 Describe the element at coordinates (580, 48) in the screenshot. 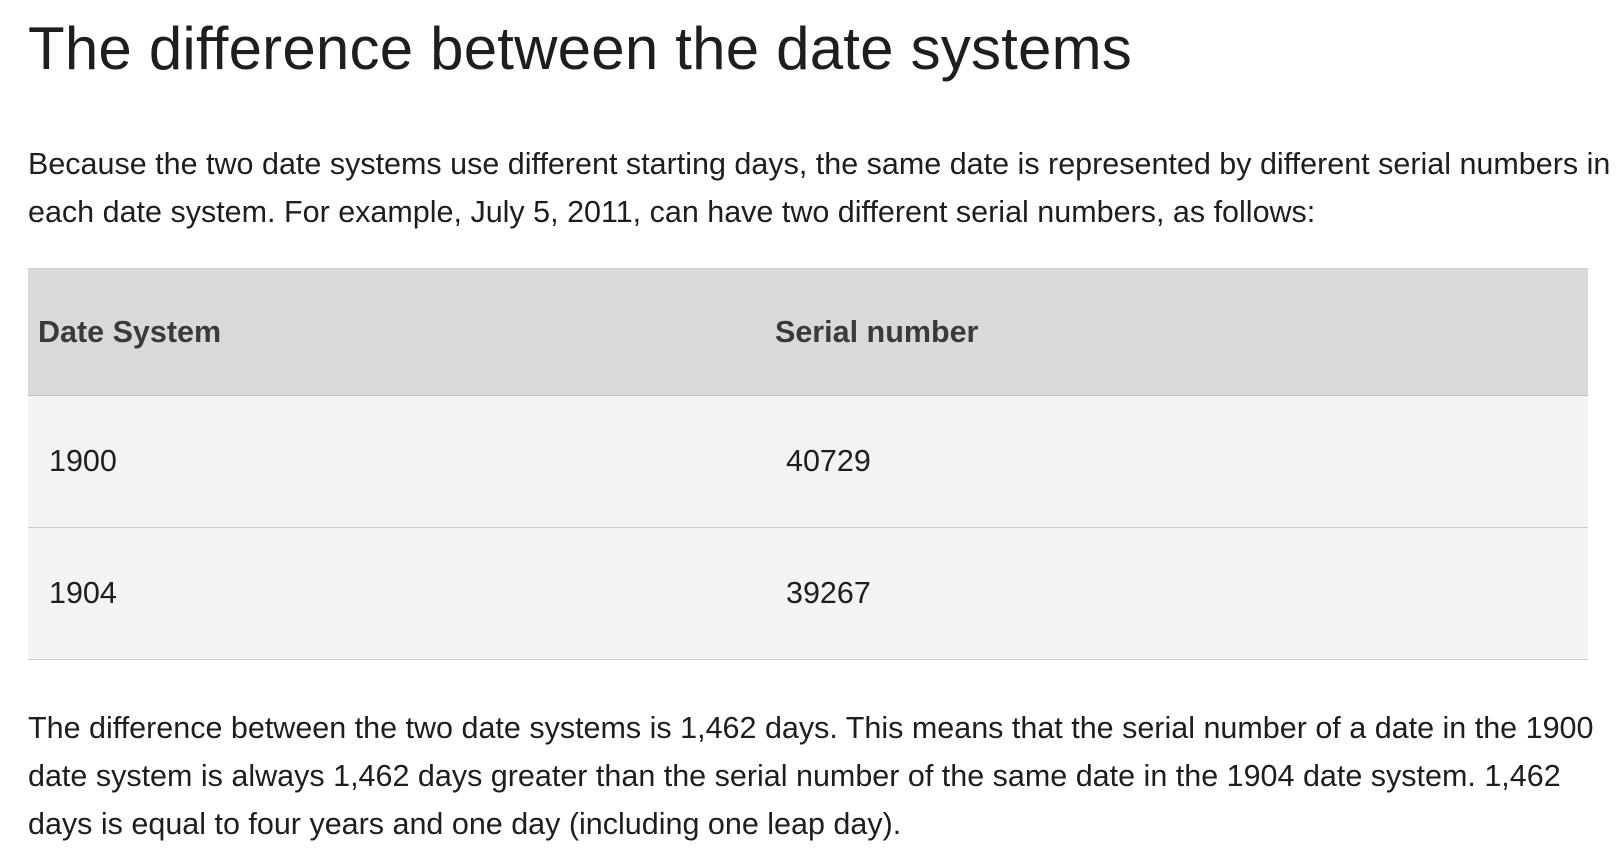

I see `page-title: The difference between the date systems` at that location.